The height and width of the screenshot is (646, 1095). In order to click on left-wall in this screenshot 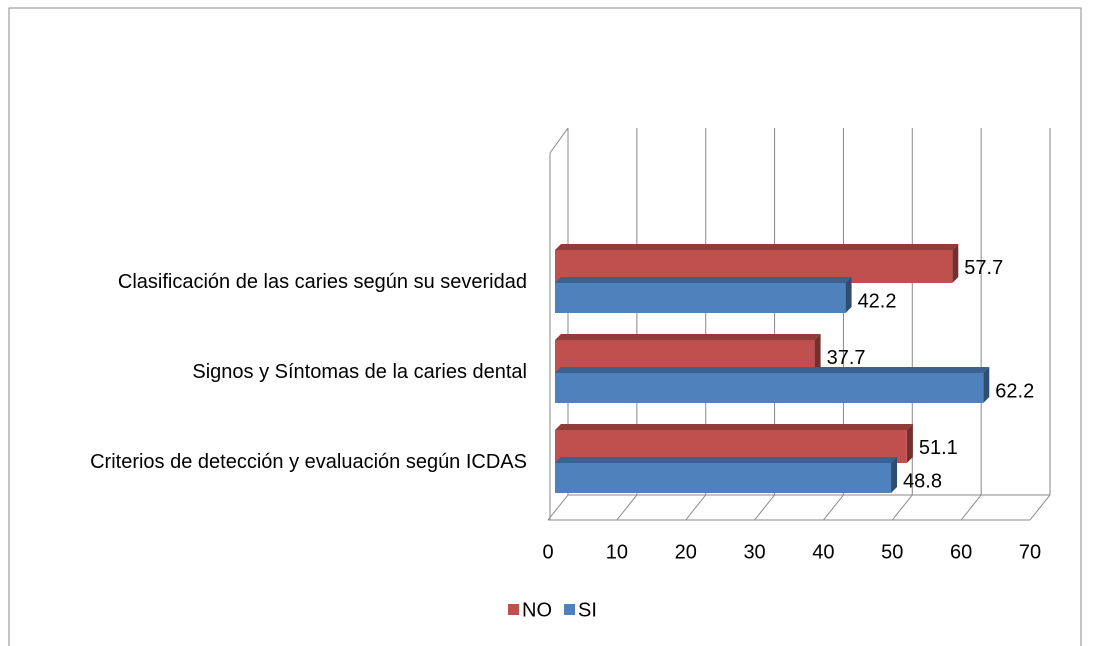, I will do `click(559, 323)`.